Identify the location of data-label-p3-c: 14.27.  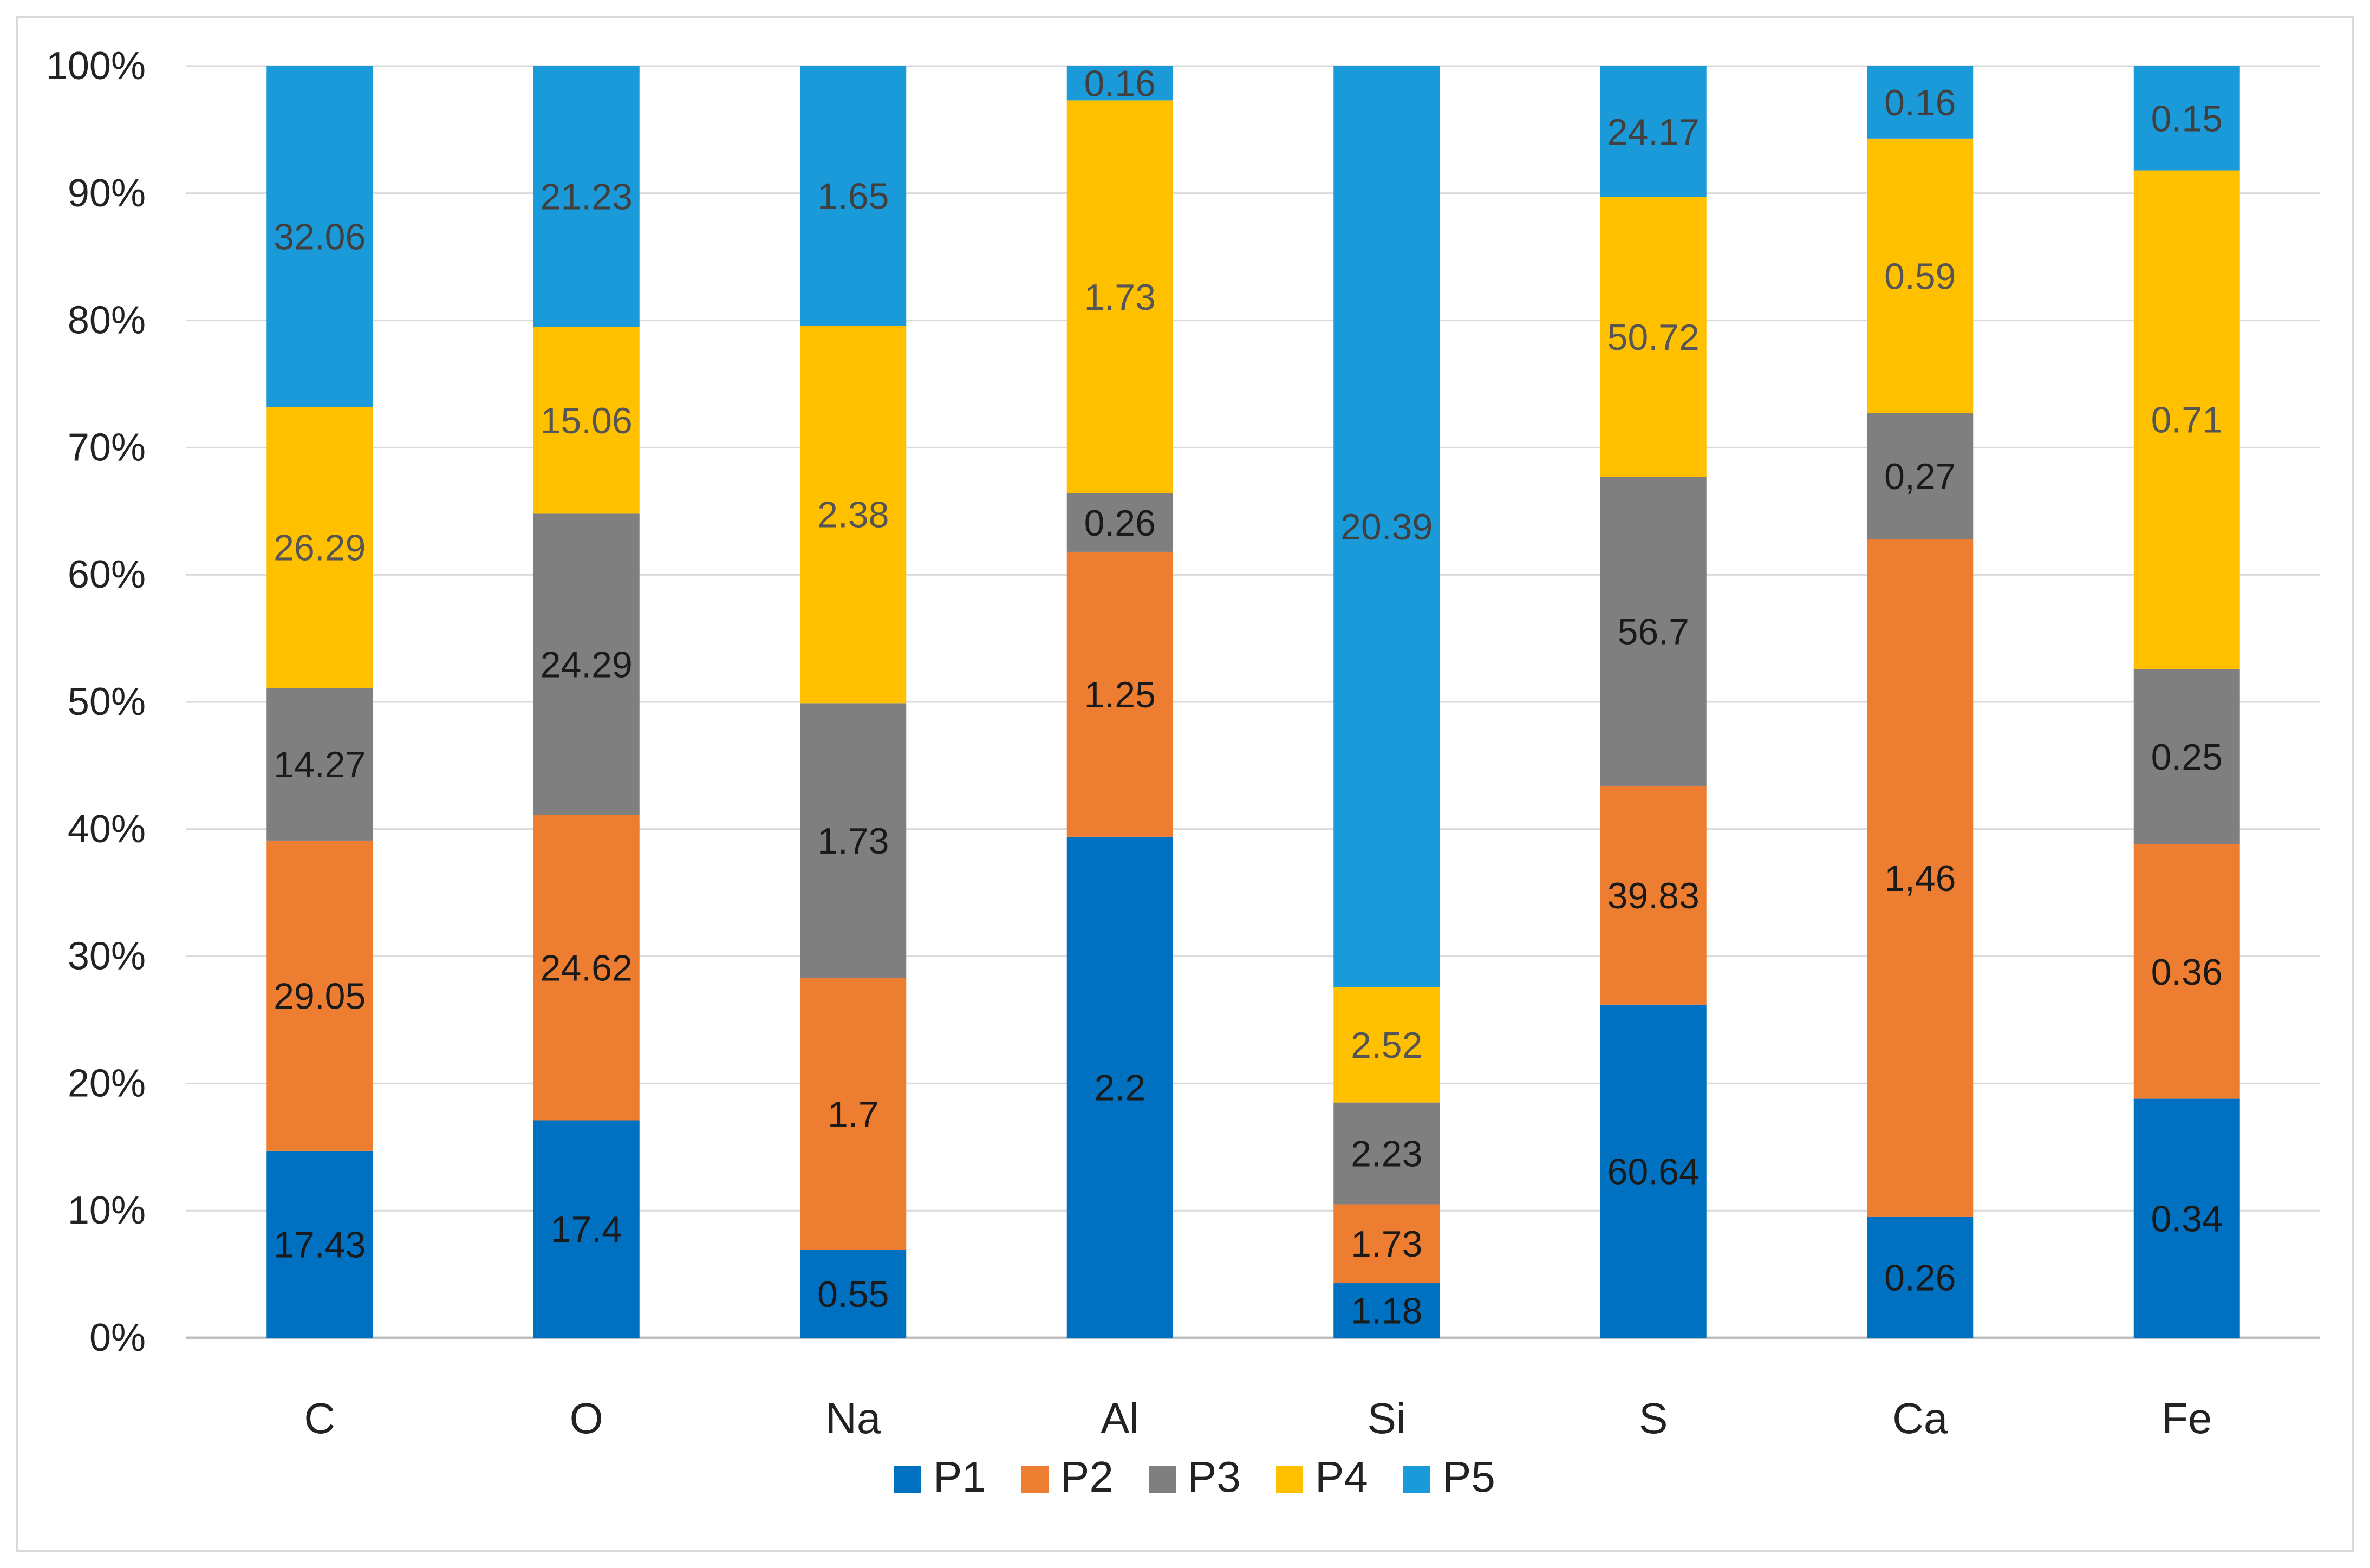
(320, 765).